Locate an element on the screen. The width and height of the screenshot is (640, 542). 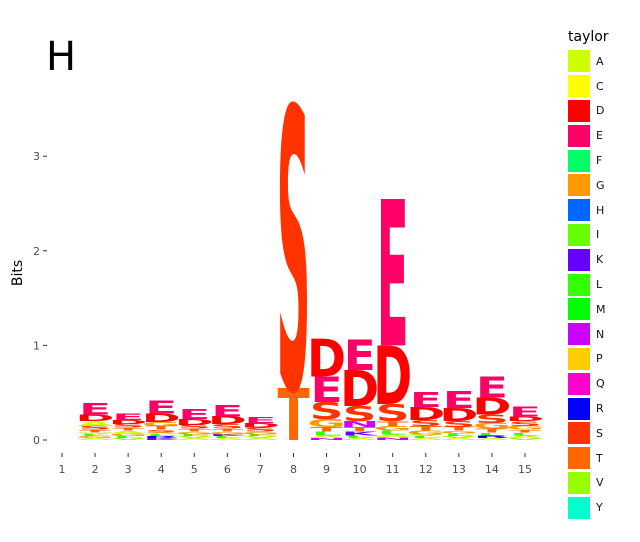
y-tick-label: 2 is located at coordinates (36, 251).